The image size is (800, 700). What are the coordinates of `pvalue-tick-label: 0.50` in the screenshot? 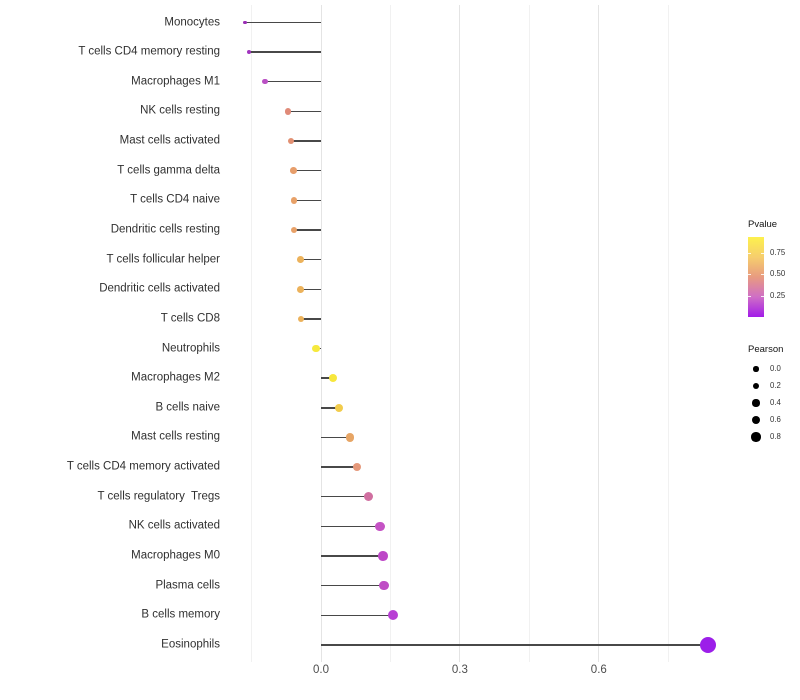 It's located at (778, 274).